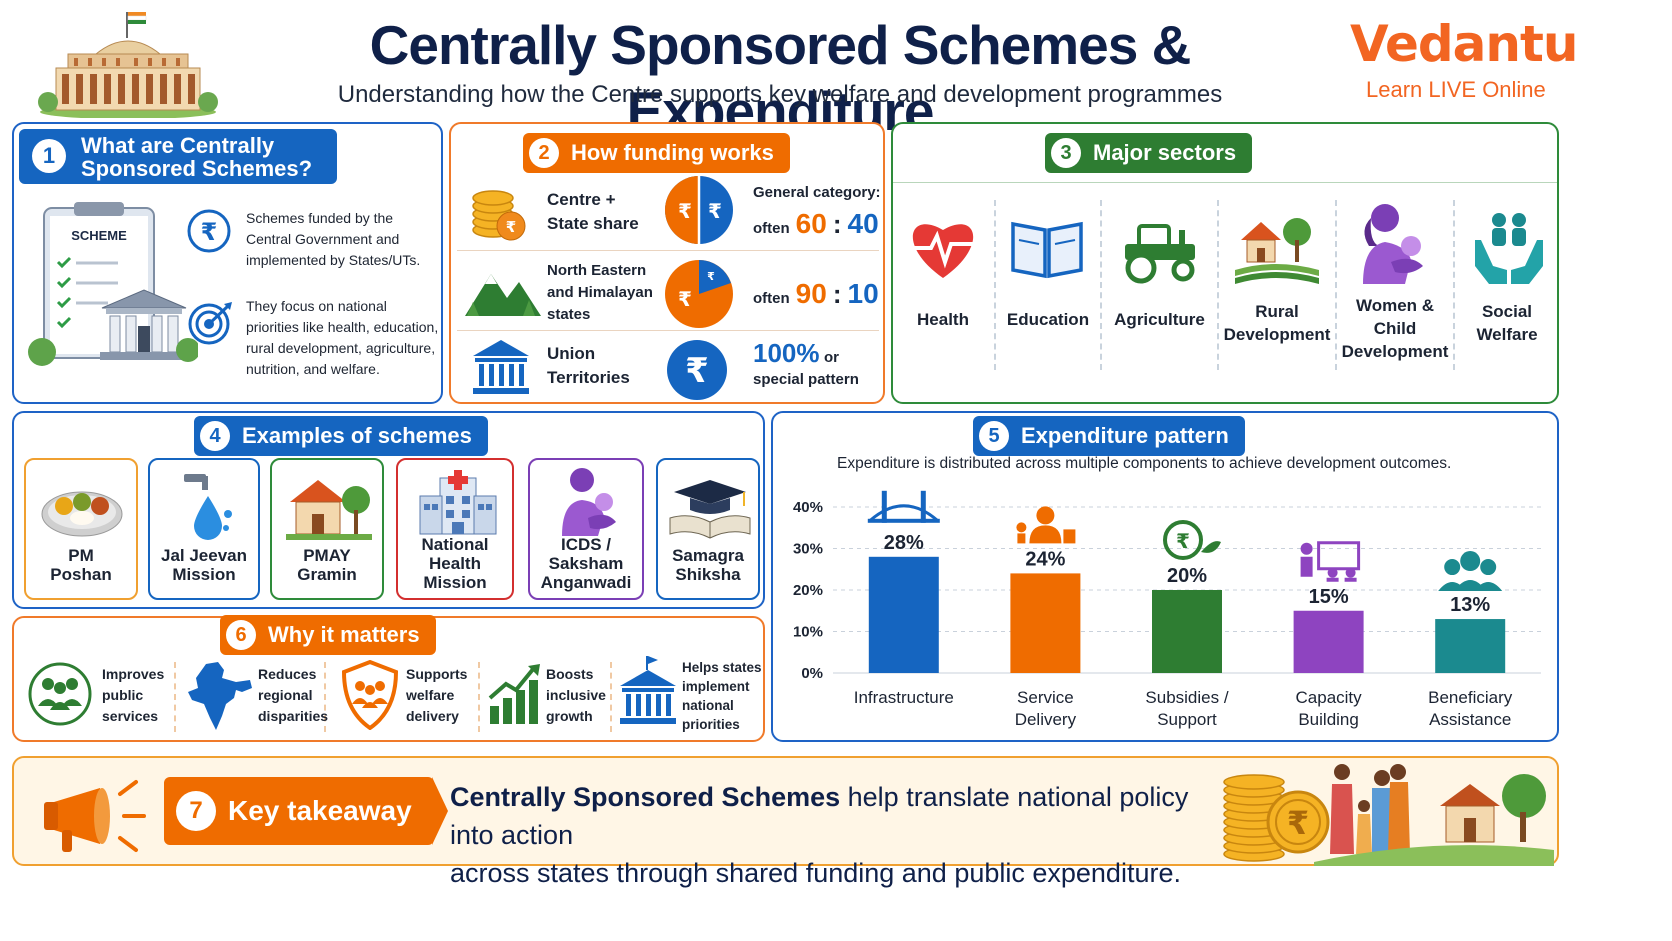 Image resolution: width=1672 pixels, height=941 pixels. What do you see at coordinates (1045, 623) in the screenshot?
I see `bar-service-delivery` at bounding box center [1045, 623].